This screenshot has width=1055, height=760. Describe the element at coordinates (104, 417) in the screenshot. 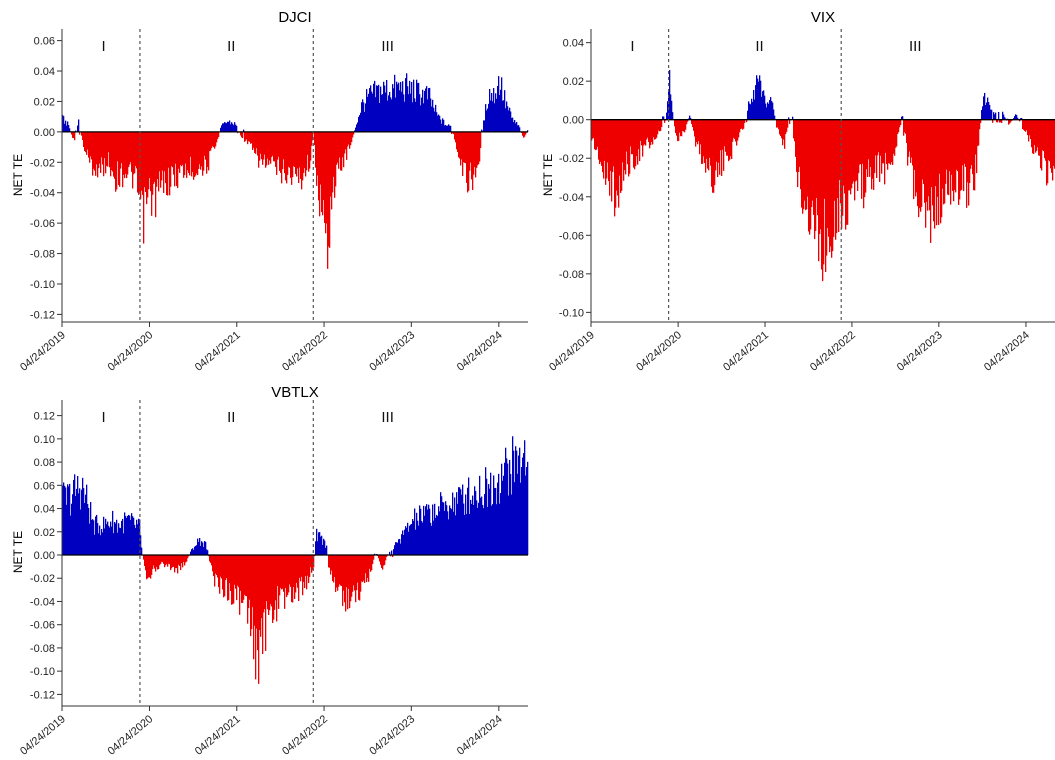

I see `regime-label: I` at that location.